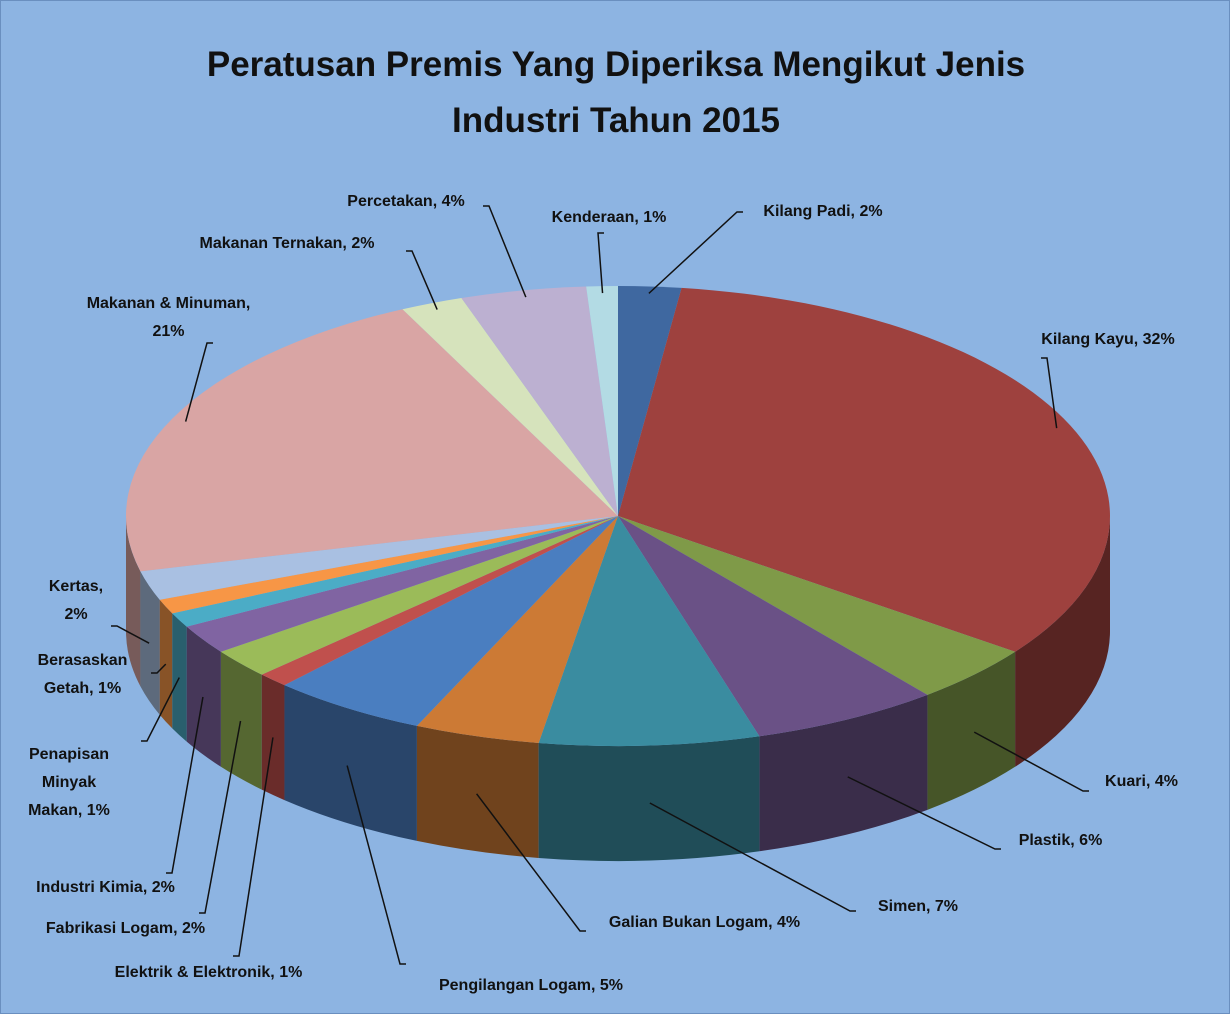  I want to click on data-label: Kuari, 4%, so click(1141, 782).